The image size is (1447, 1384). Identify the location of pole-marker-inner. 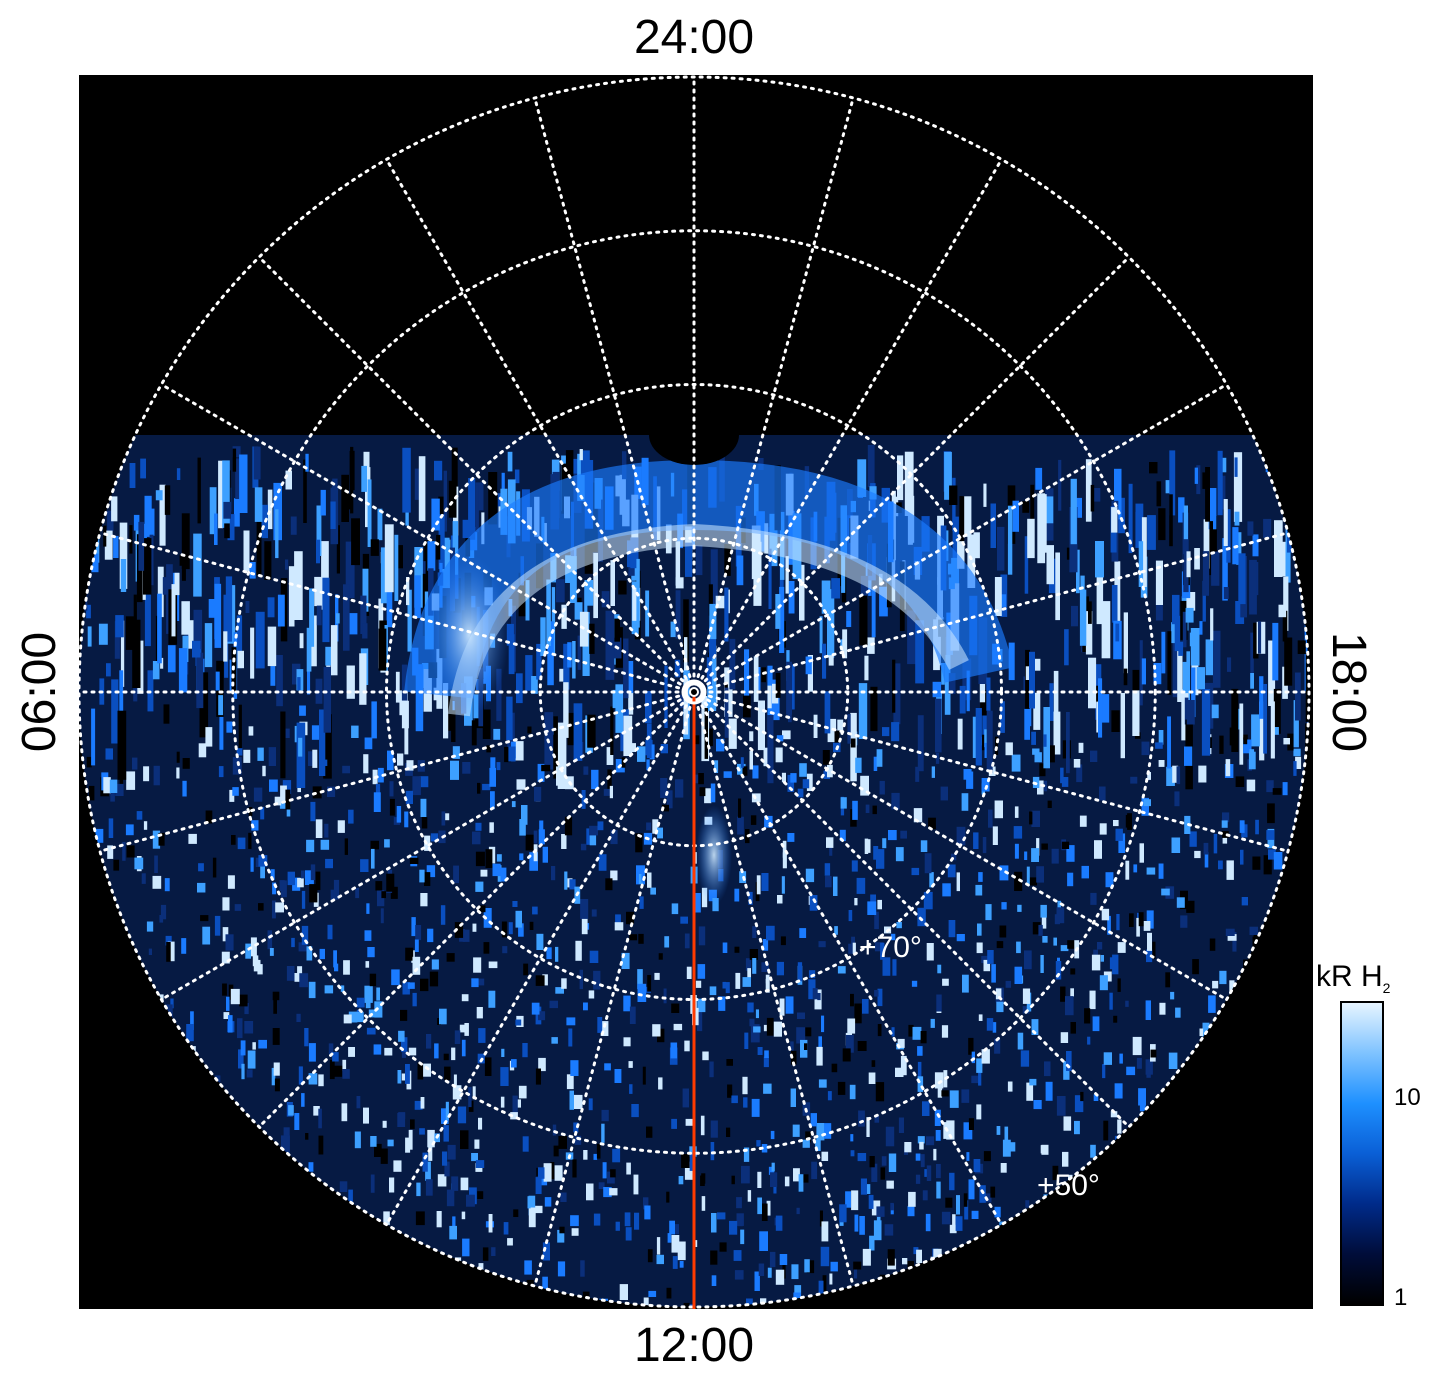
(694, 692).